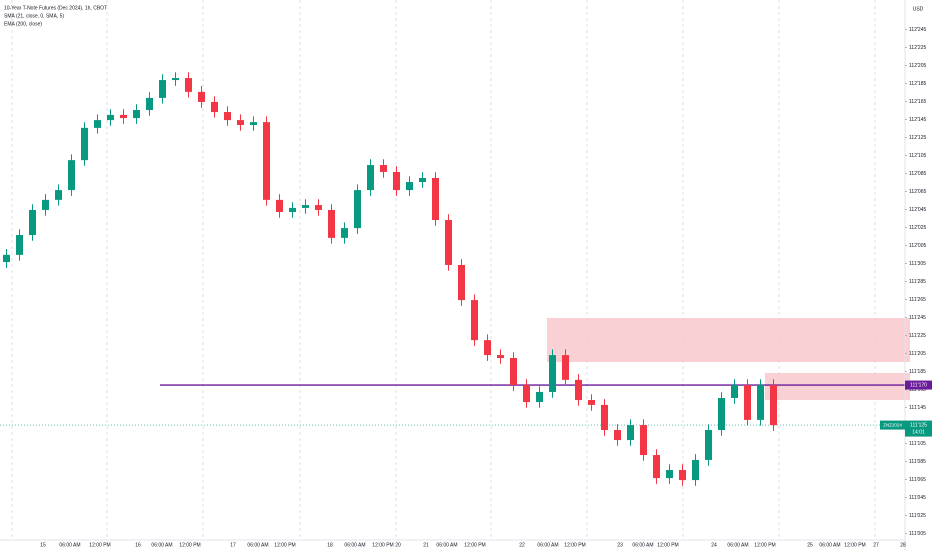 The width and height of the screenshot is (932, 550). I want to click on y-tick-label: 111'045, so click(917, 498).